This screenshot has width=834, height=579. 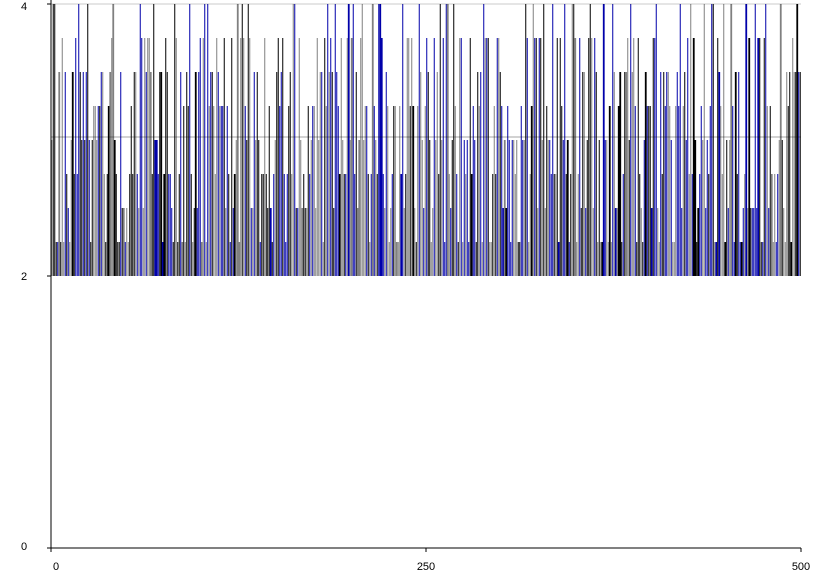 What do you see at coordinates (24, 277) in the screenshot?
I see `y-tick-label: 2` at bounding box center [24, 277].